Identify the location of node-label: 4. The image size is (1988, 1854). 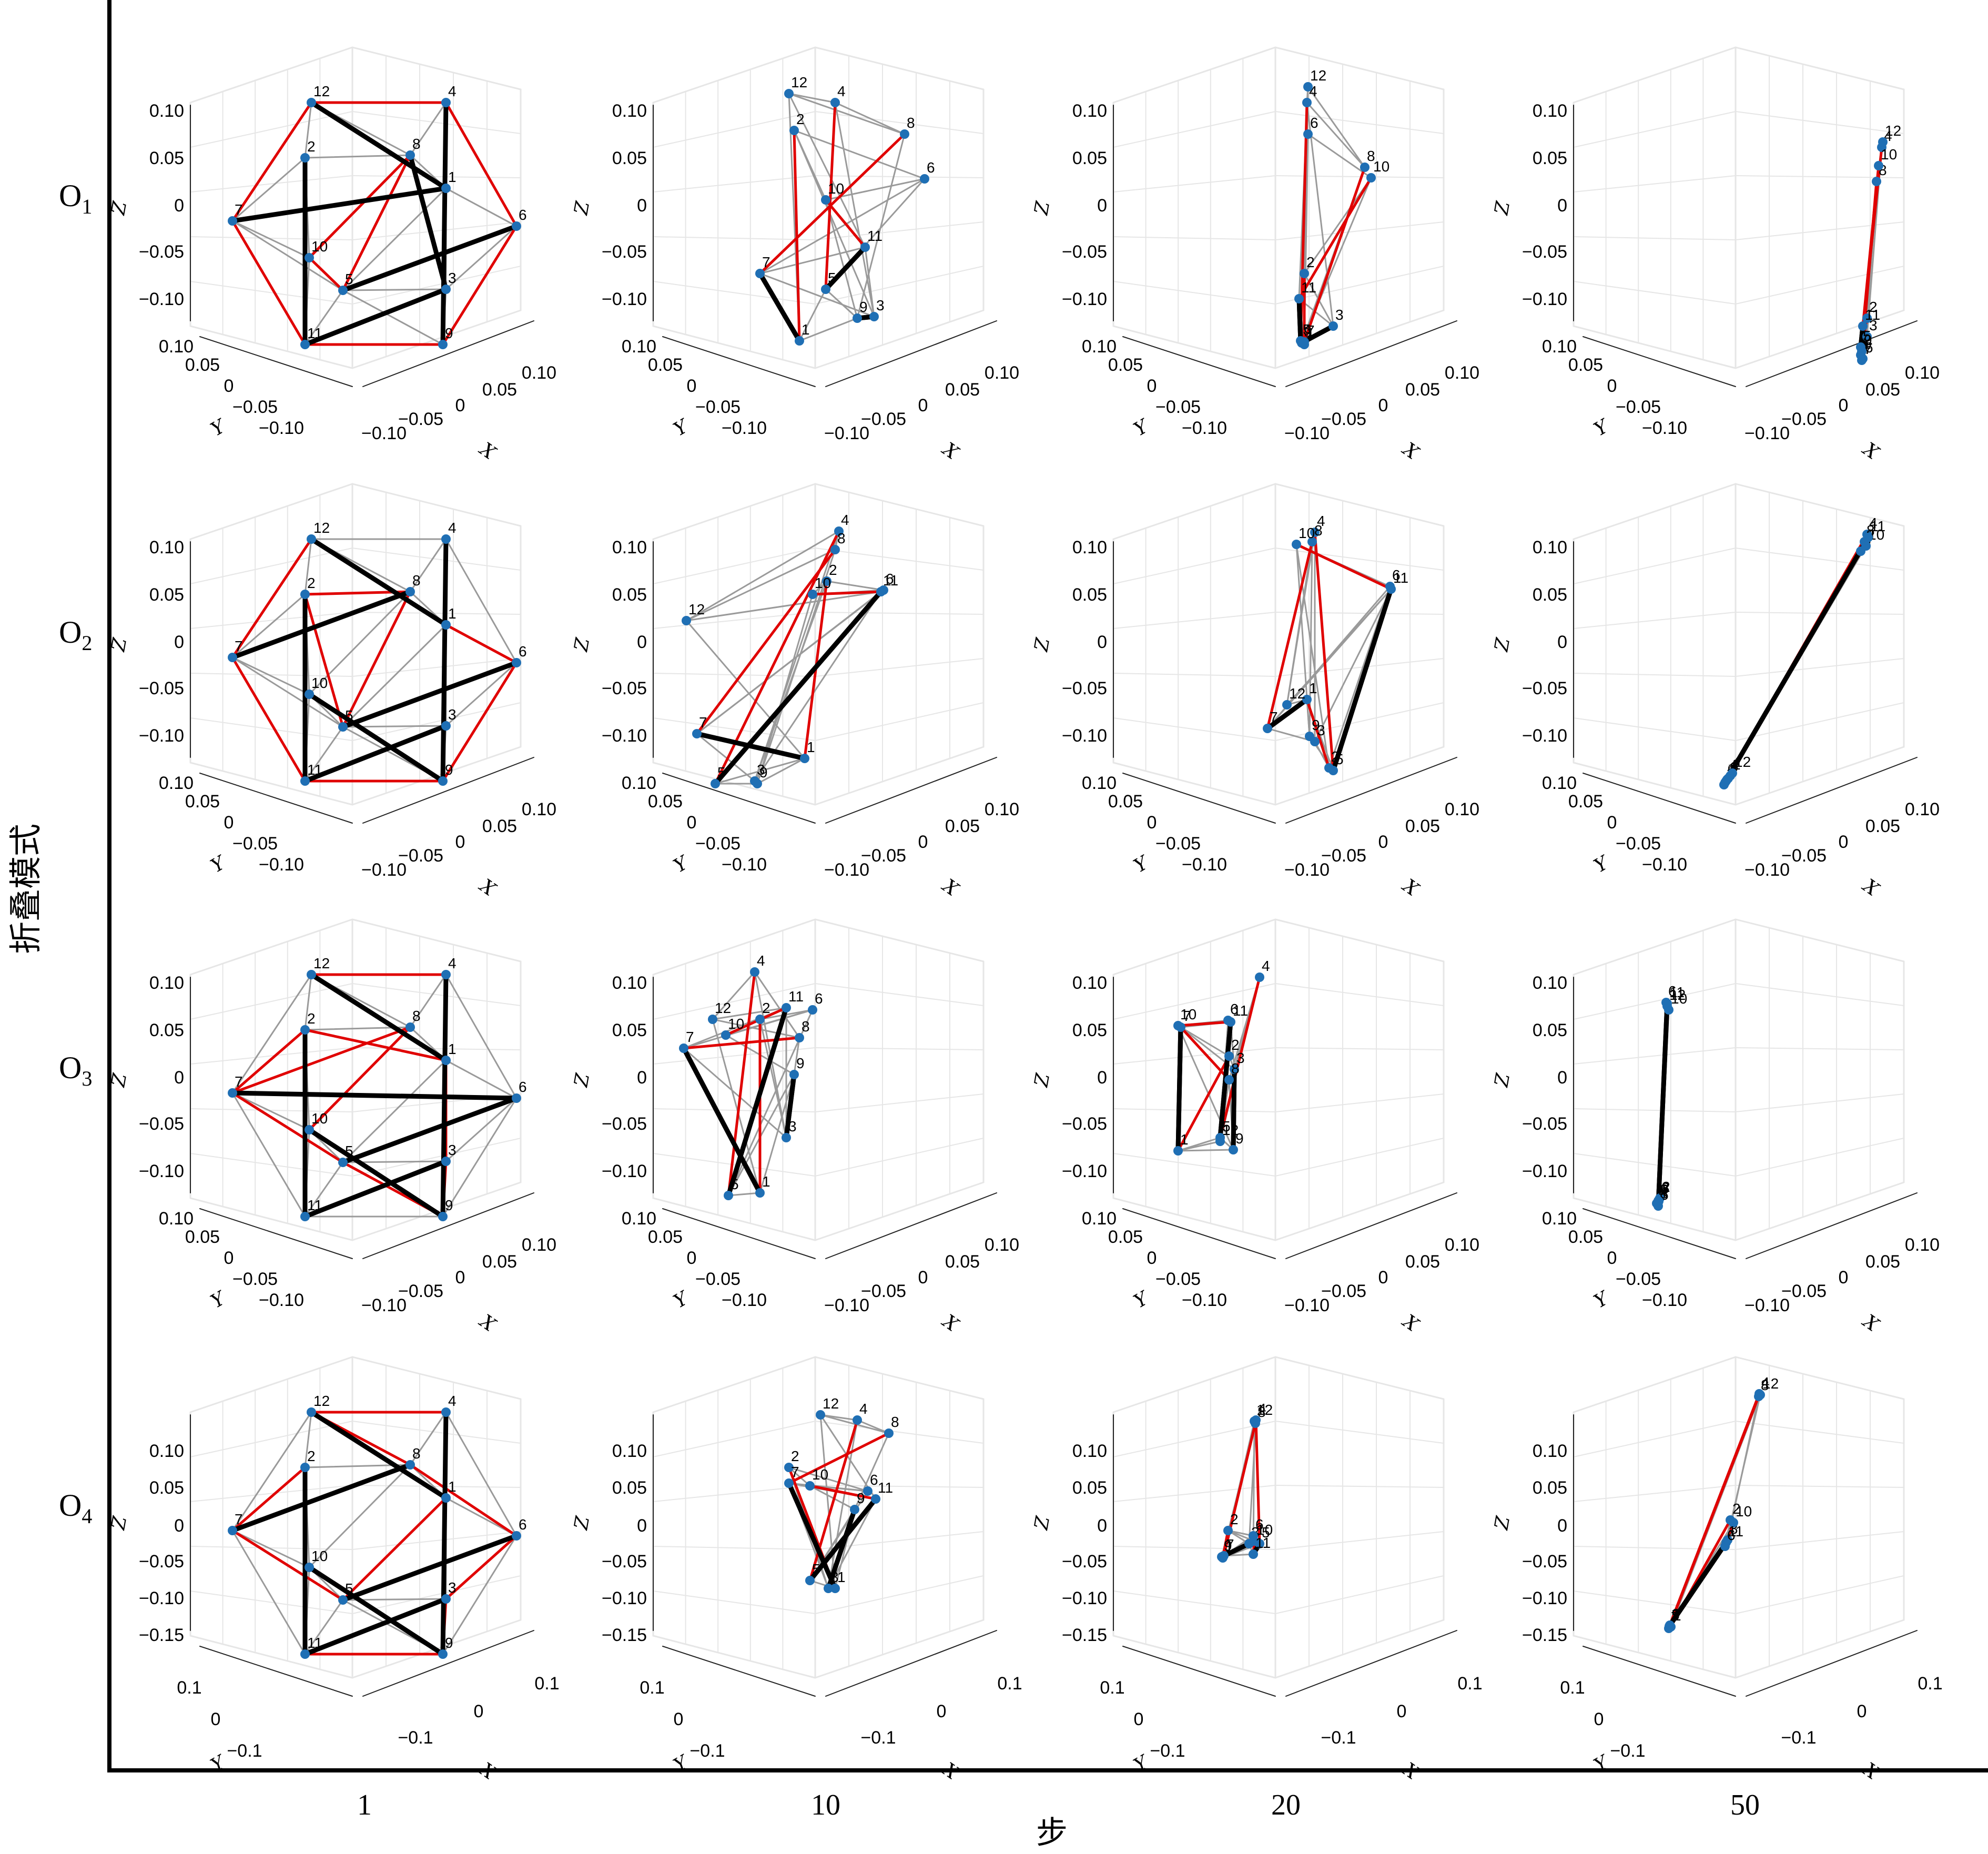
(452, 963).